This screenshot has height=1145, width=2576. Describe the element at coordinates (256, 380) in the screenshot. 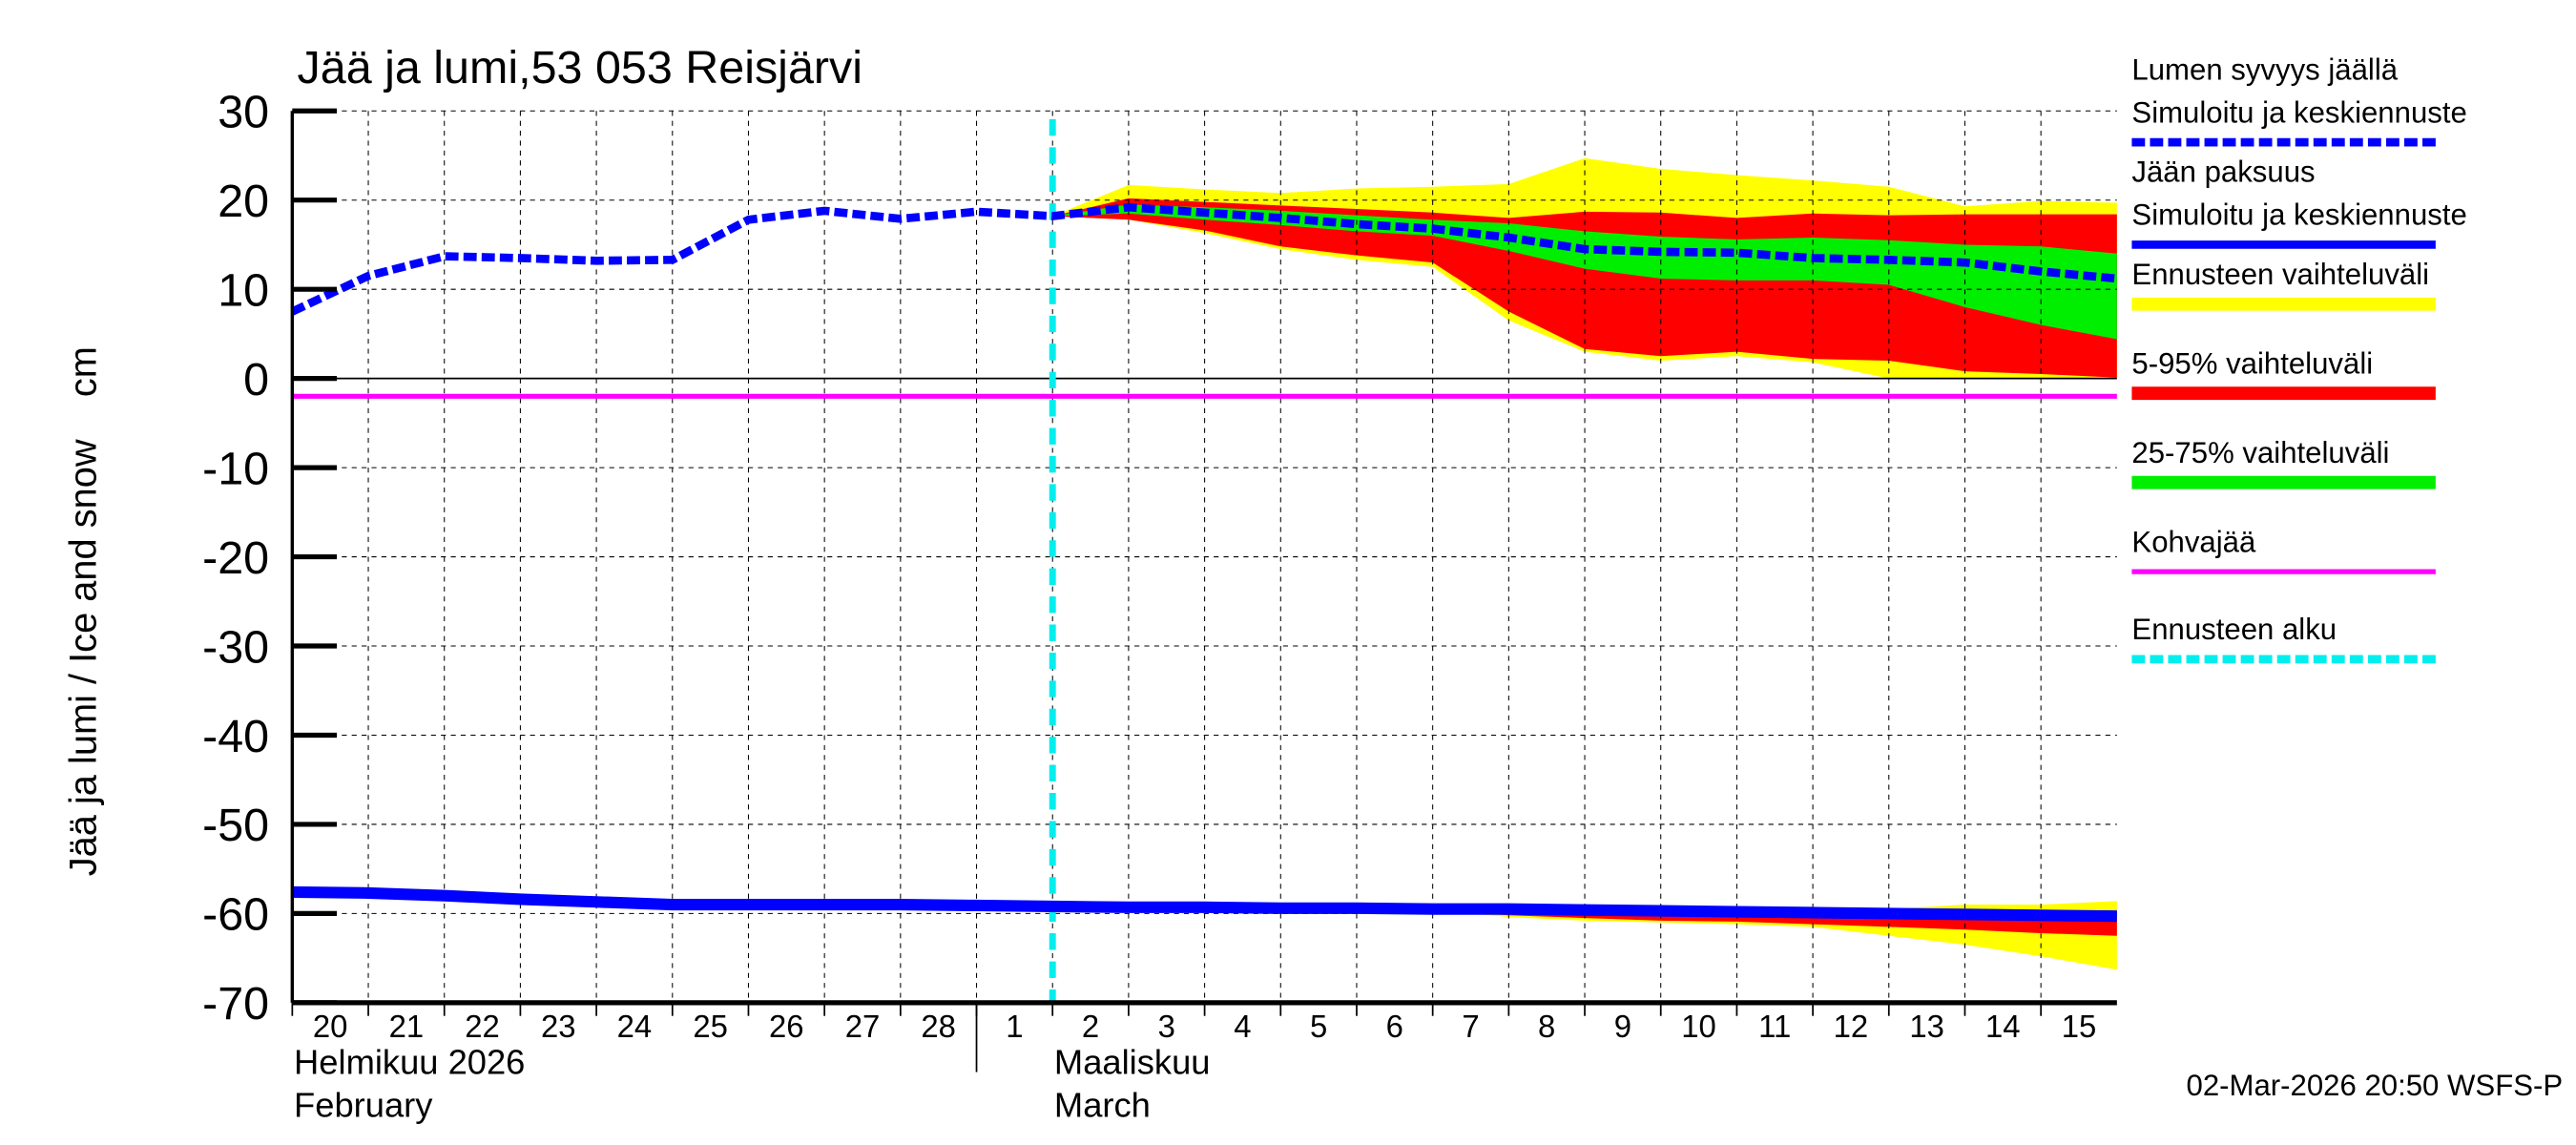

I see `y-tick-label: 0` at that location.